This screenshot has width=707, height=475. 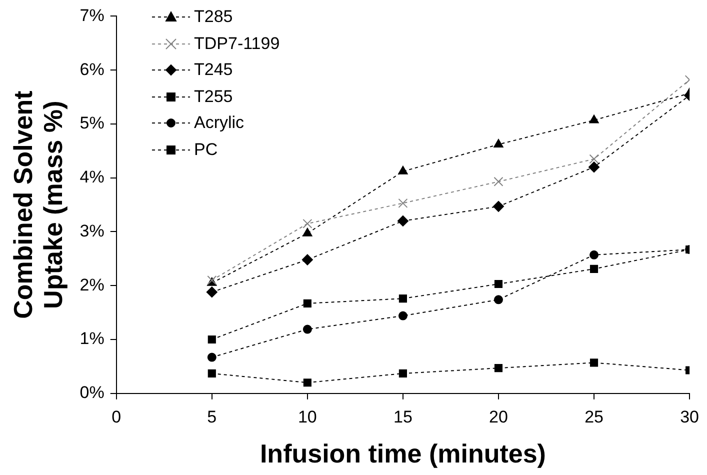 I want to click on y-tick-label: 7%, so click(x=92, y=15).